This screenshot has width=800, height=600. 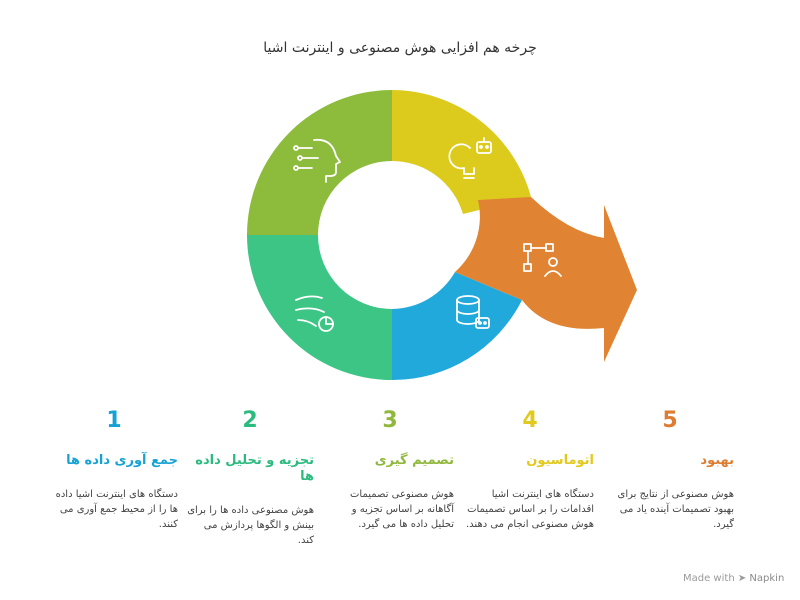 What do you see at coordinates (114, 420) in the screenshot?
I see `step-number: 1` at bounding box center [114, 420].